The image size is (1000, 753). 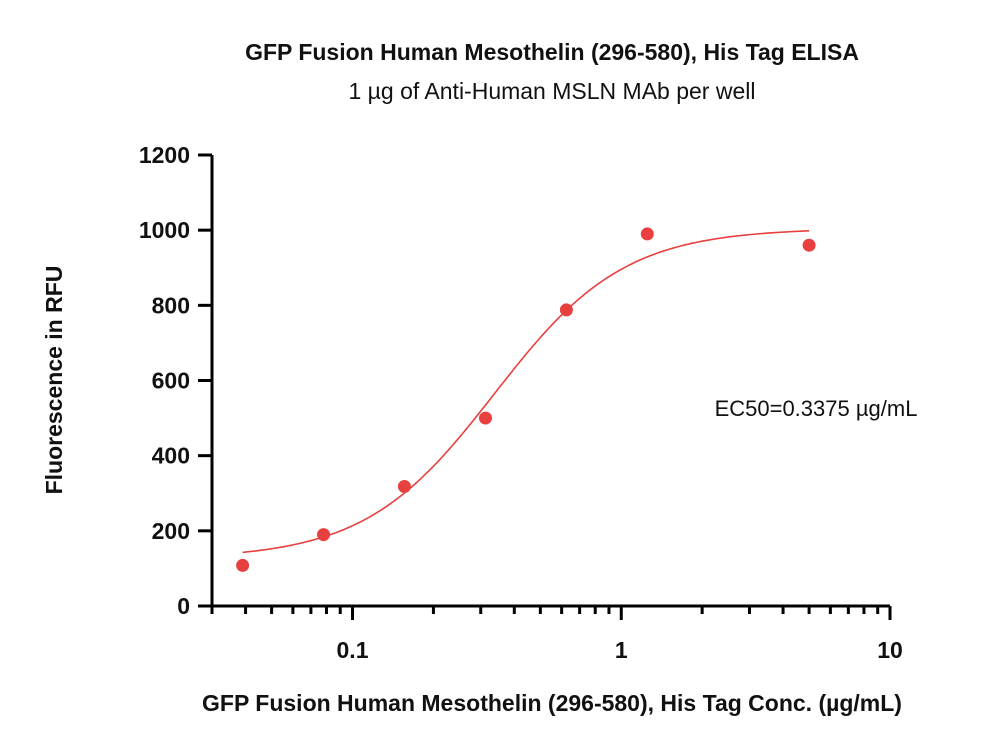 What do you see at coordinates (171, 381) in the screenshot?
I see `y-tick-label: 600` at bounding box center [171, 381].